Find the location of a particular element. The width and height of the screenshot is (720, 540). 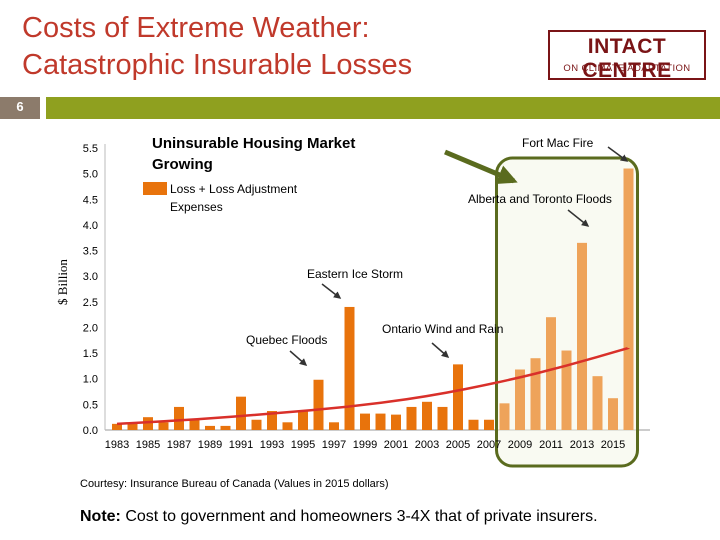

x-tick-label-2003: 2003 is located at coordinates (427, 445).